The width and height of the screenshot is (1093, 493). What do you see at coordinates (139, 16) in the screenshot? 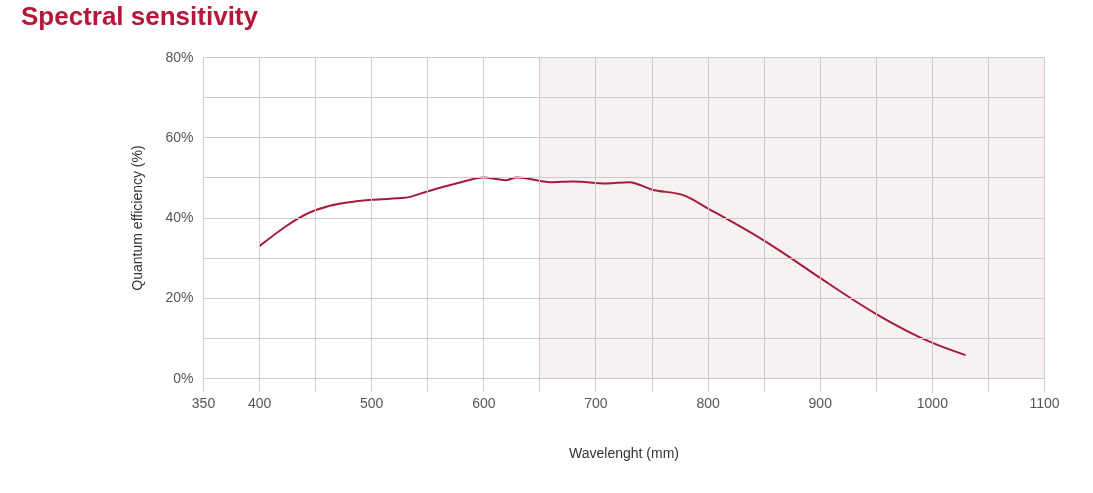
I see `chart-title: Spectral sensitivity` at bounding box center [139, 16].